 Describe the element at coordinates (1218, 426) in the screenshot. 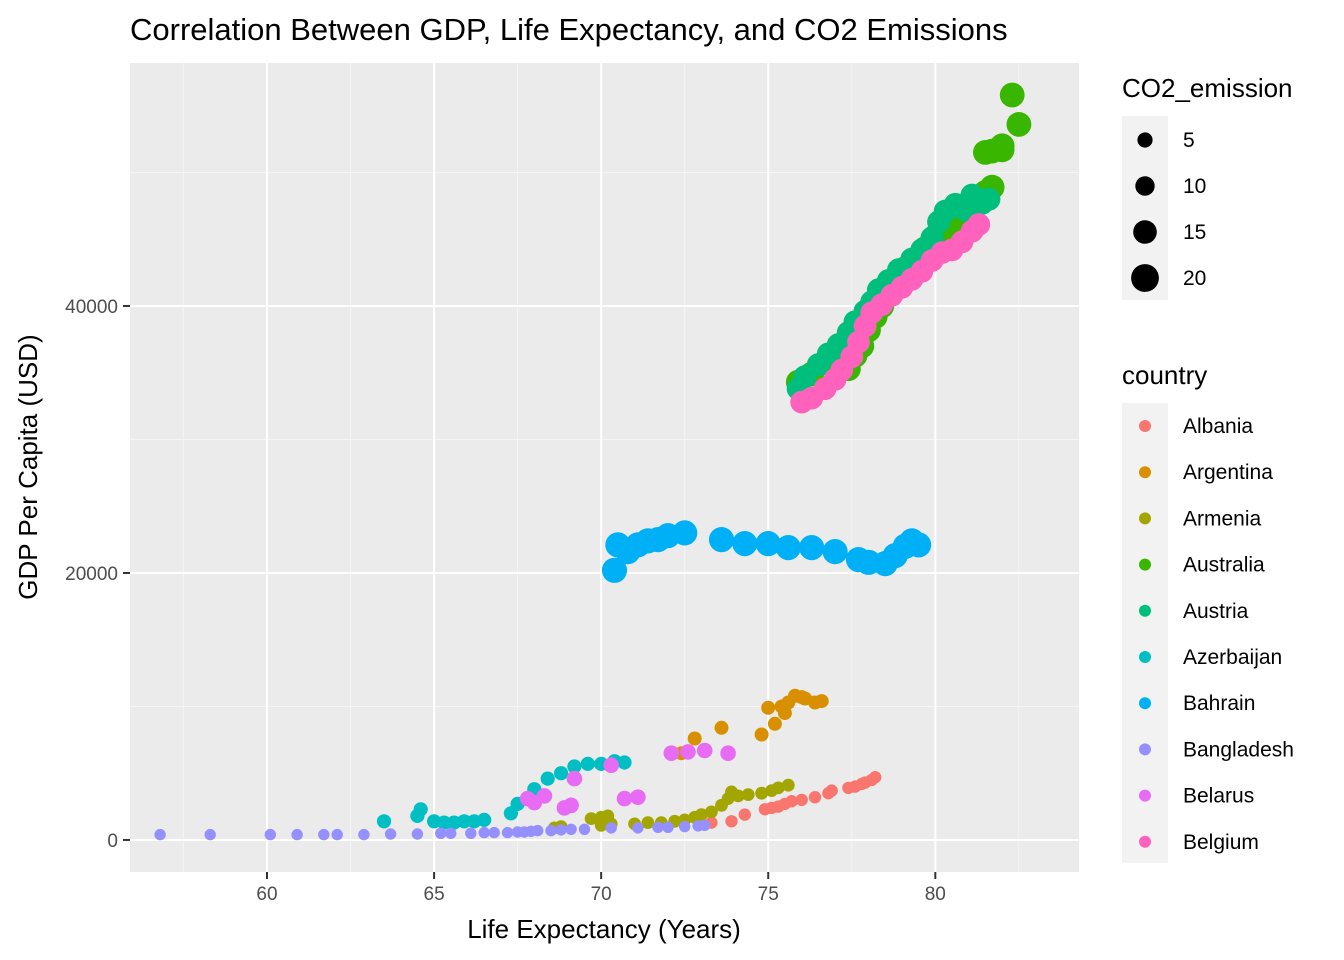

I see `country-legend-label: Albania` at that location.